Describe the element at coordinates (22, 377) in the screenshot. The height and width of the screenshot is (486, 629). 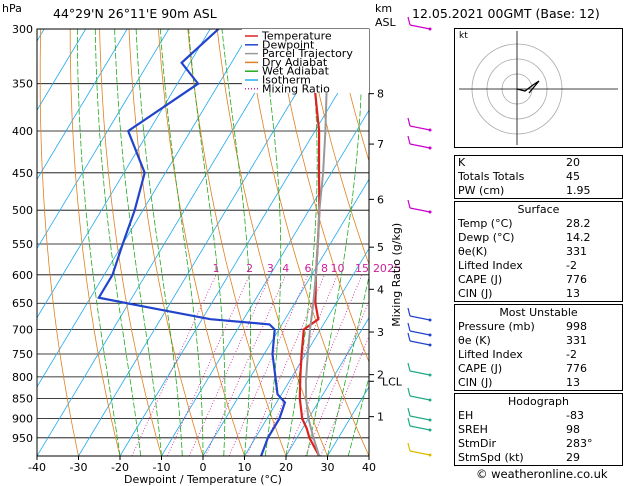
I see `pressure-tick-label: 800` at that location.